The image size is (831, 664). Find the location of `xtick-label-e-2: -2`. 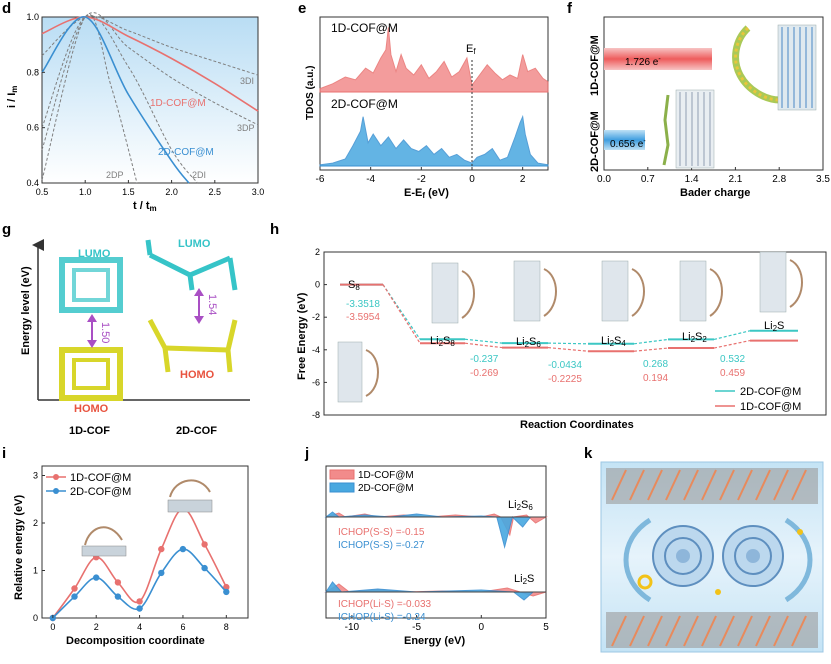

xtick-label-e-2: -2 is located at coordinates (421, 179).